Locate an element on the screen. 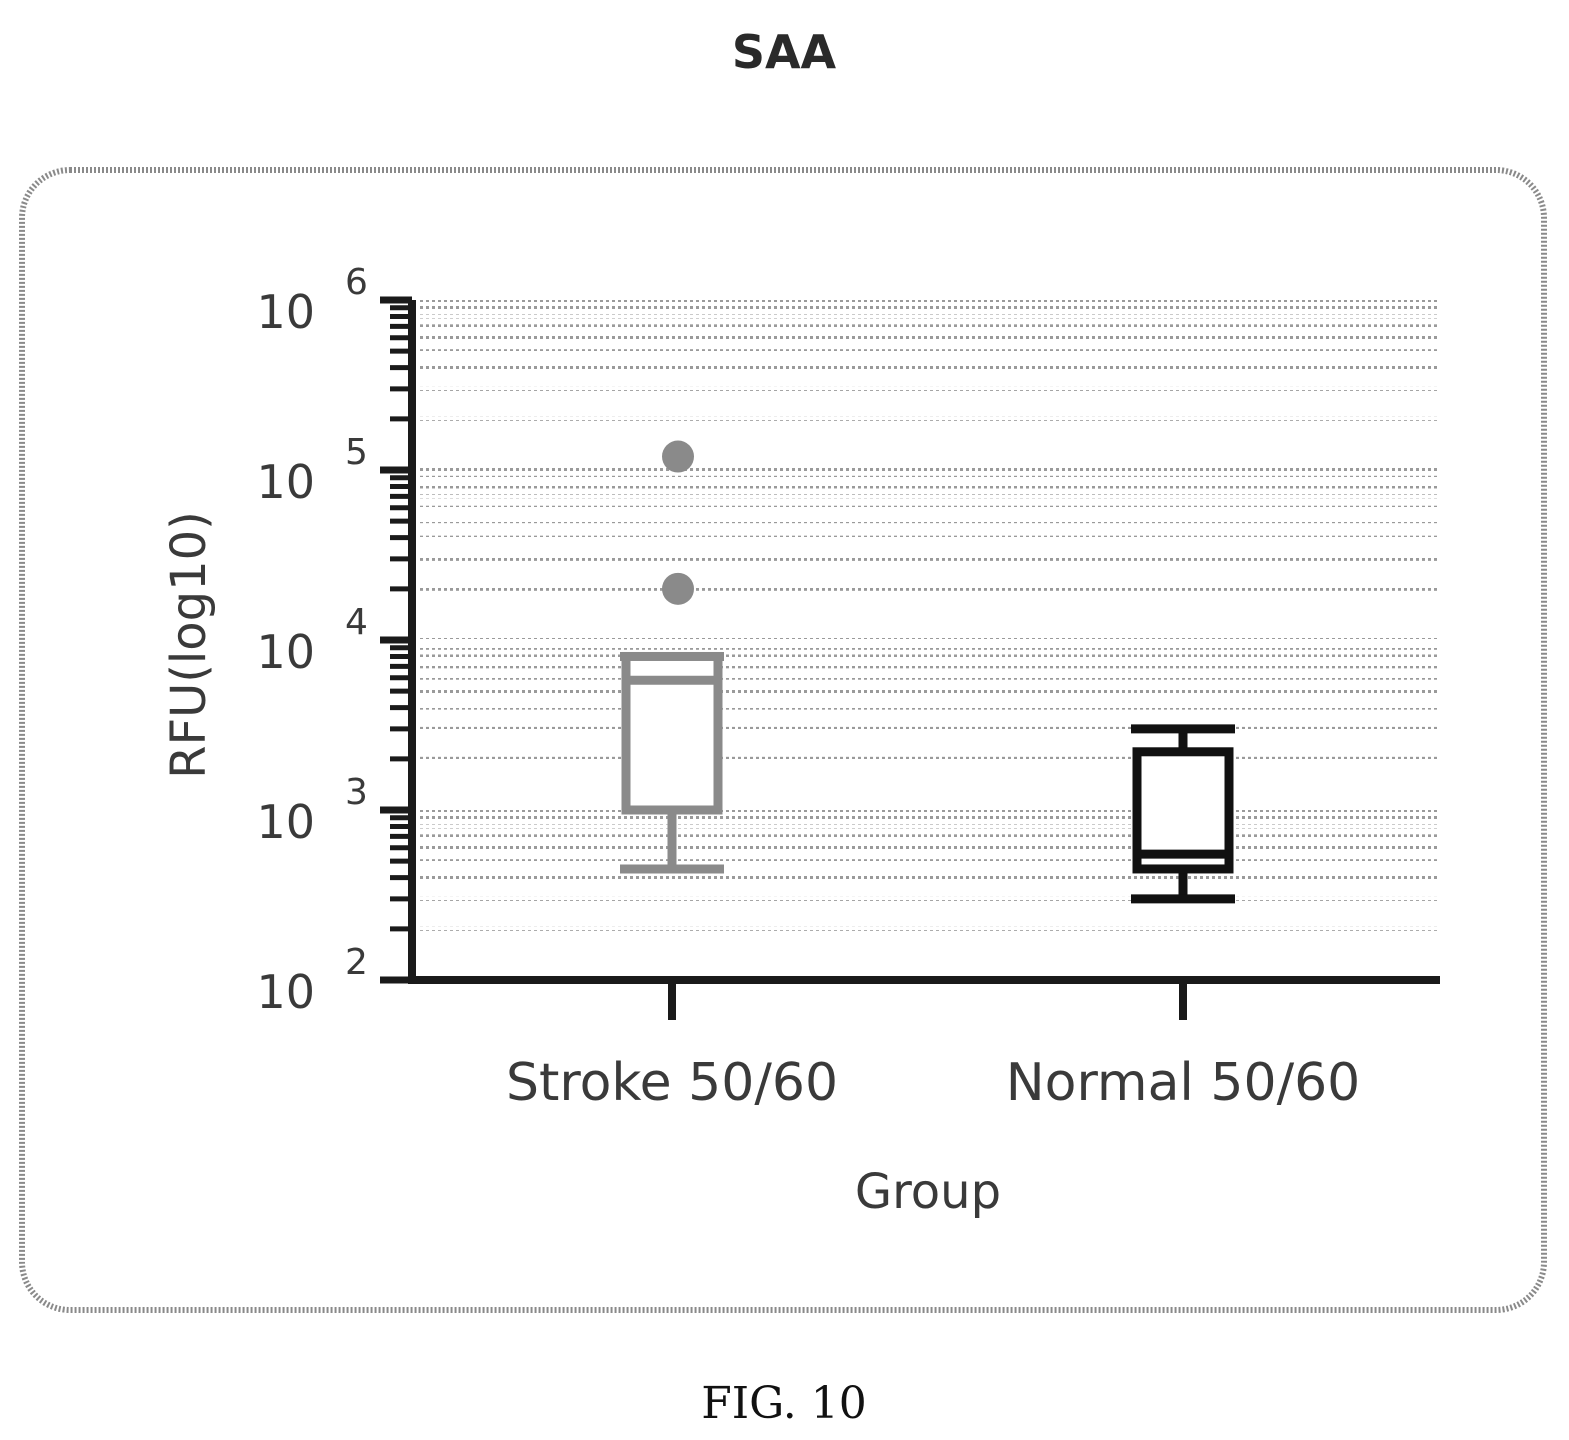 This screenshot has width=1569, height=1440. x-category-label: Normal 50/60 is located at coordinates (1183, 1083).